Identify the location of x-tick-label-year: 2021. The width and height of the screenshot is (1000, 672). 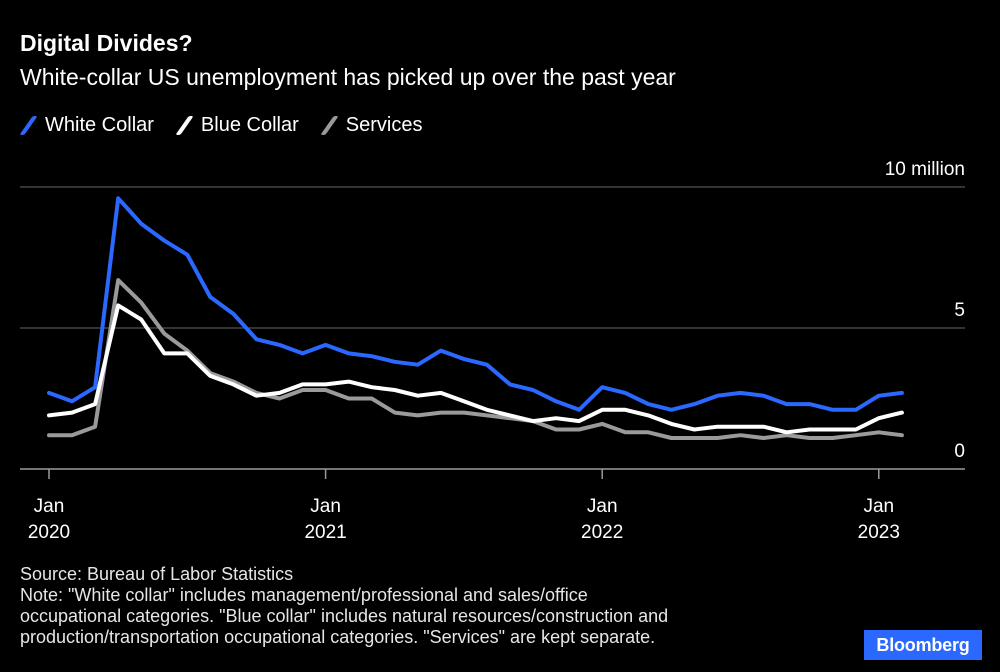
(325, 532).